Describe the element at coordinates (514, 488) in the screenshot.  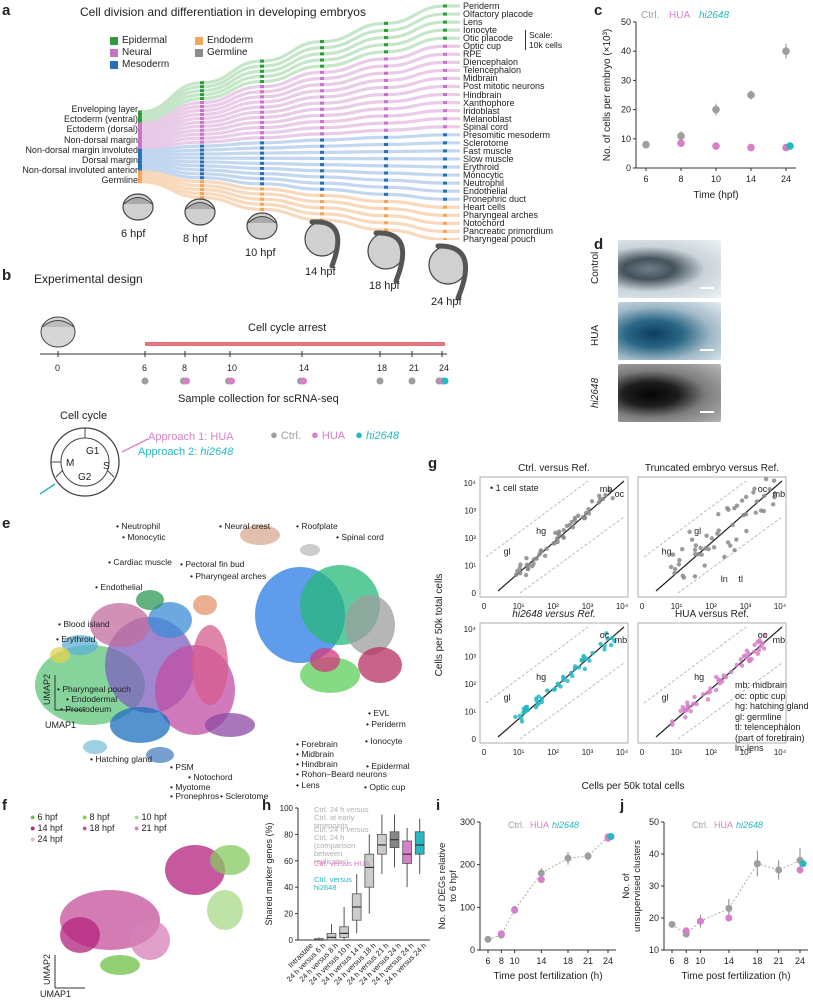
I see `scatter-annotation: • 1 cell state` at that location.